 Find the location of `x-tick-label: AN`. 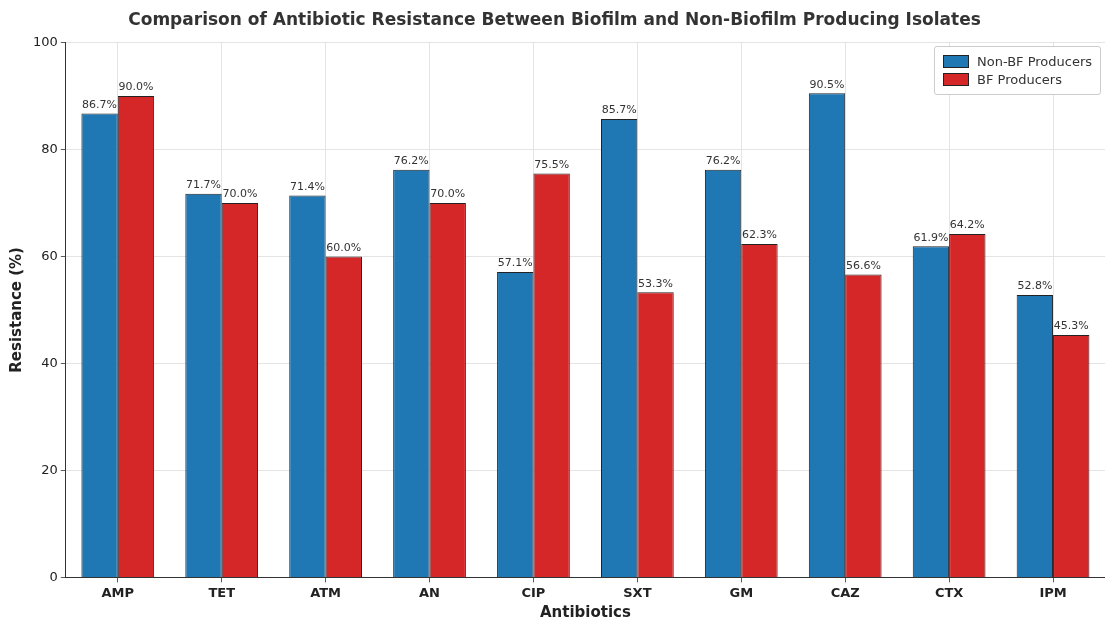

x-tick-label: AN is located at coordinates (430, 592).